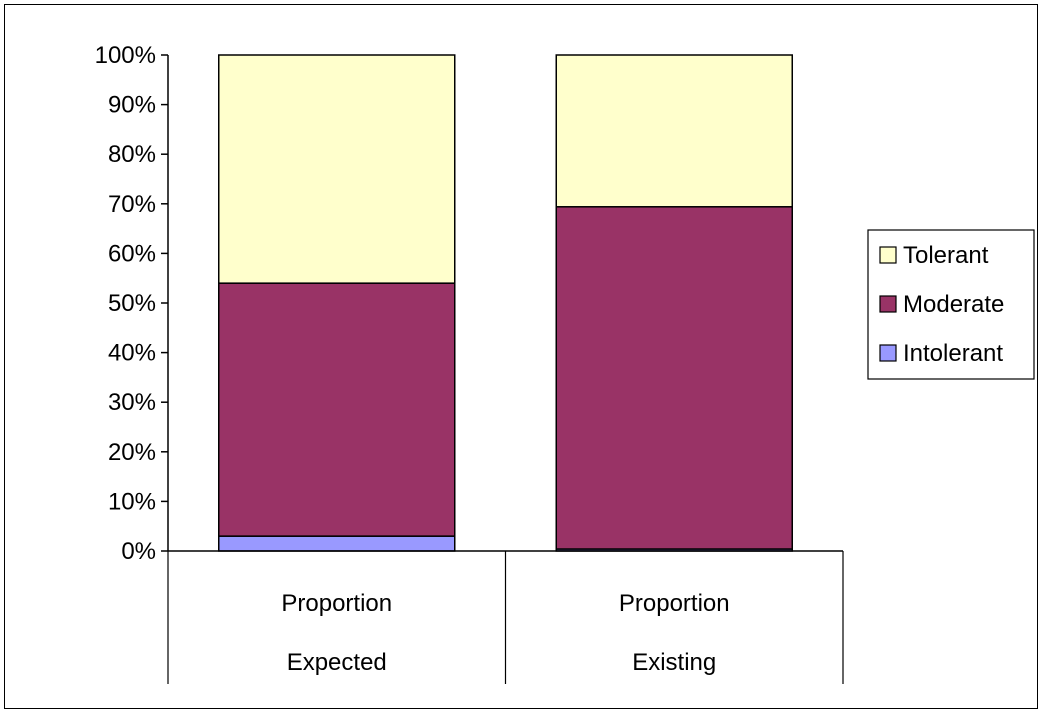 Image resolution: width=1042 pixels, height=713 pixels. Describe the element at coordinates (888, 255) in the screenshot. I see `legend-swatch-tolerant` at that location.